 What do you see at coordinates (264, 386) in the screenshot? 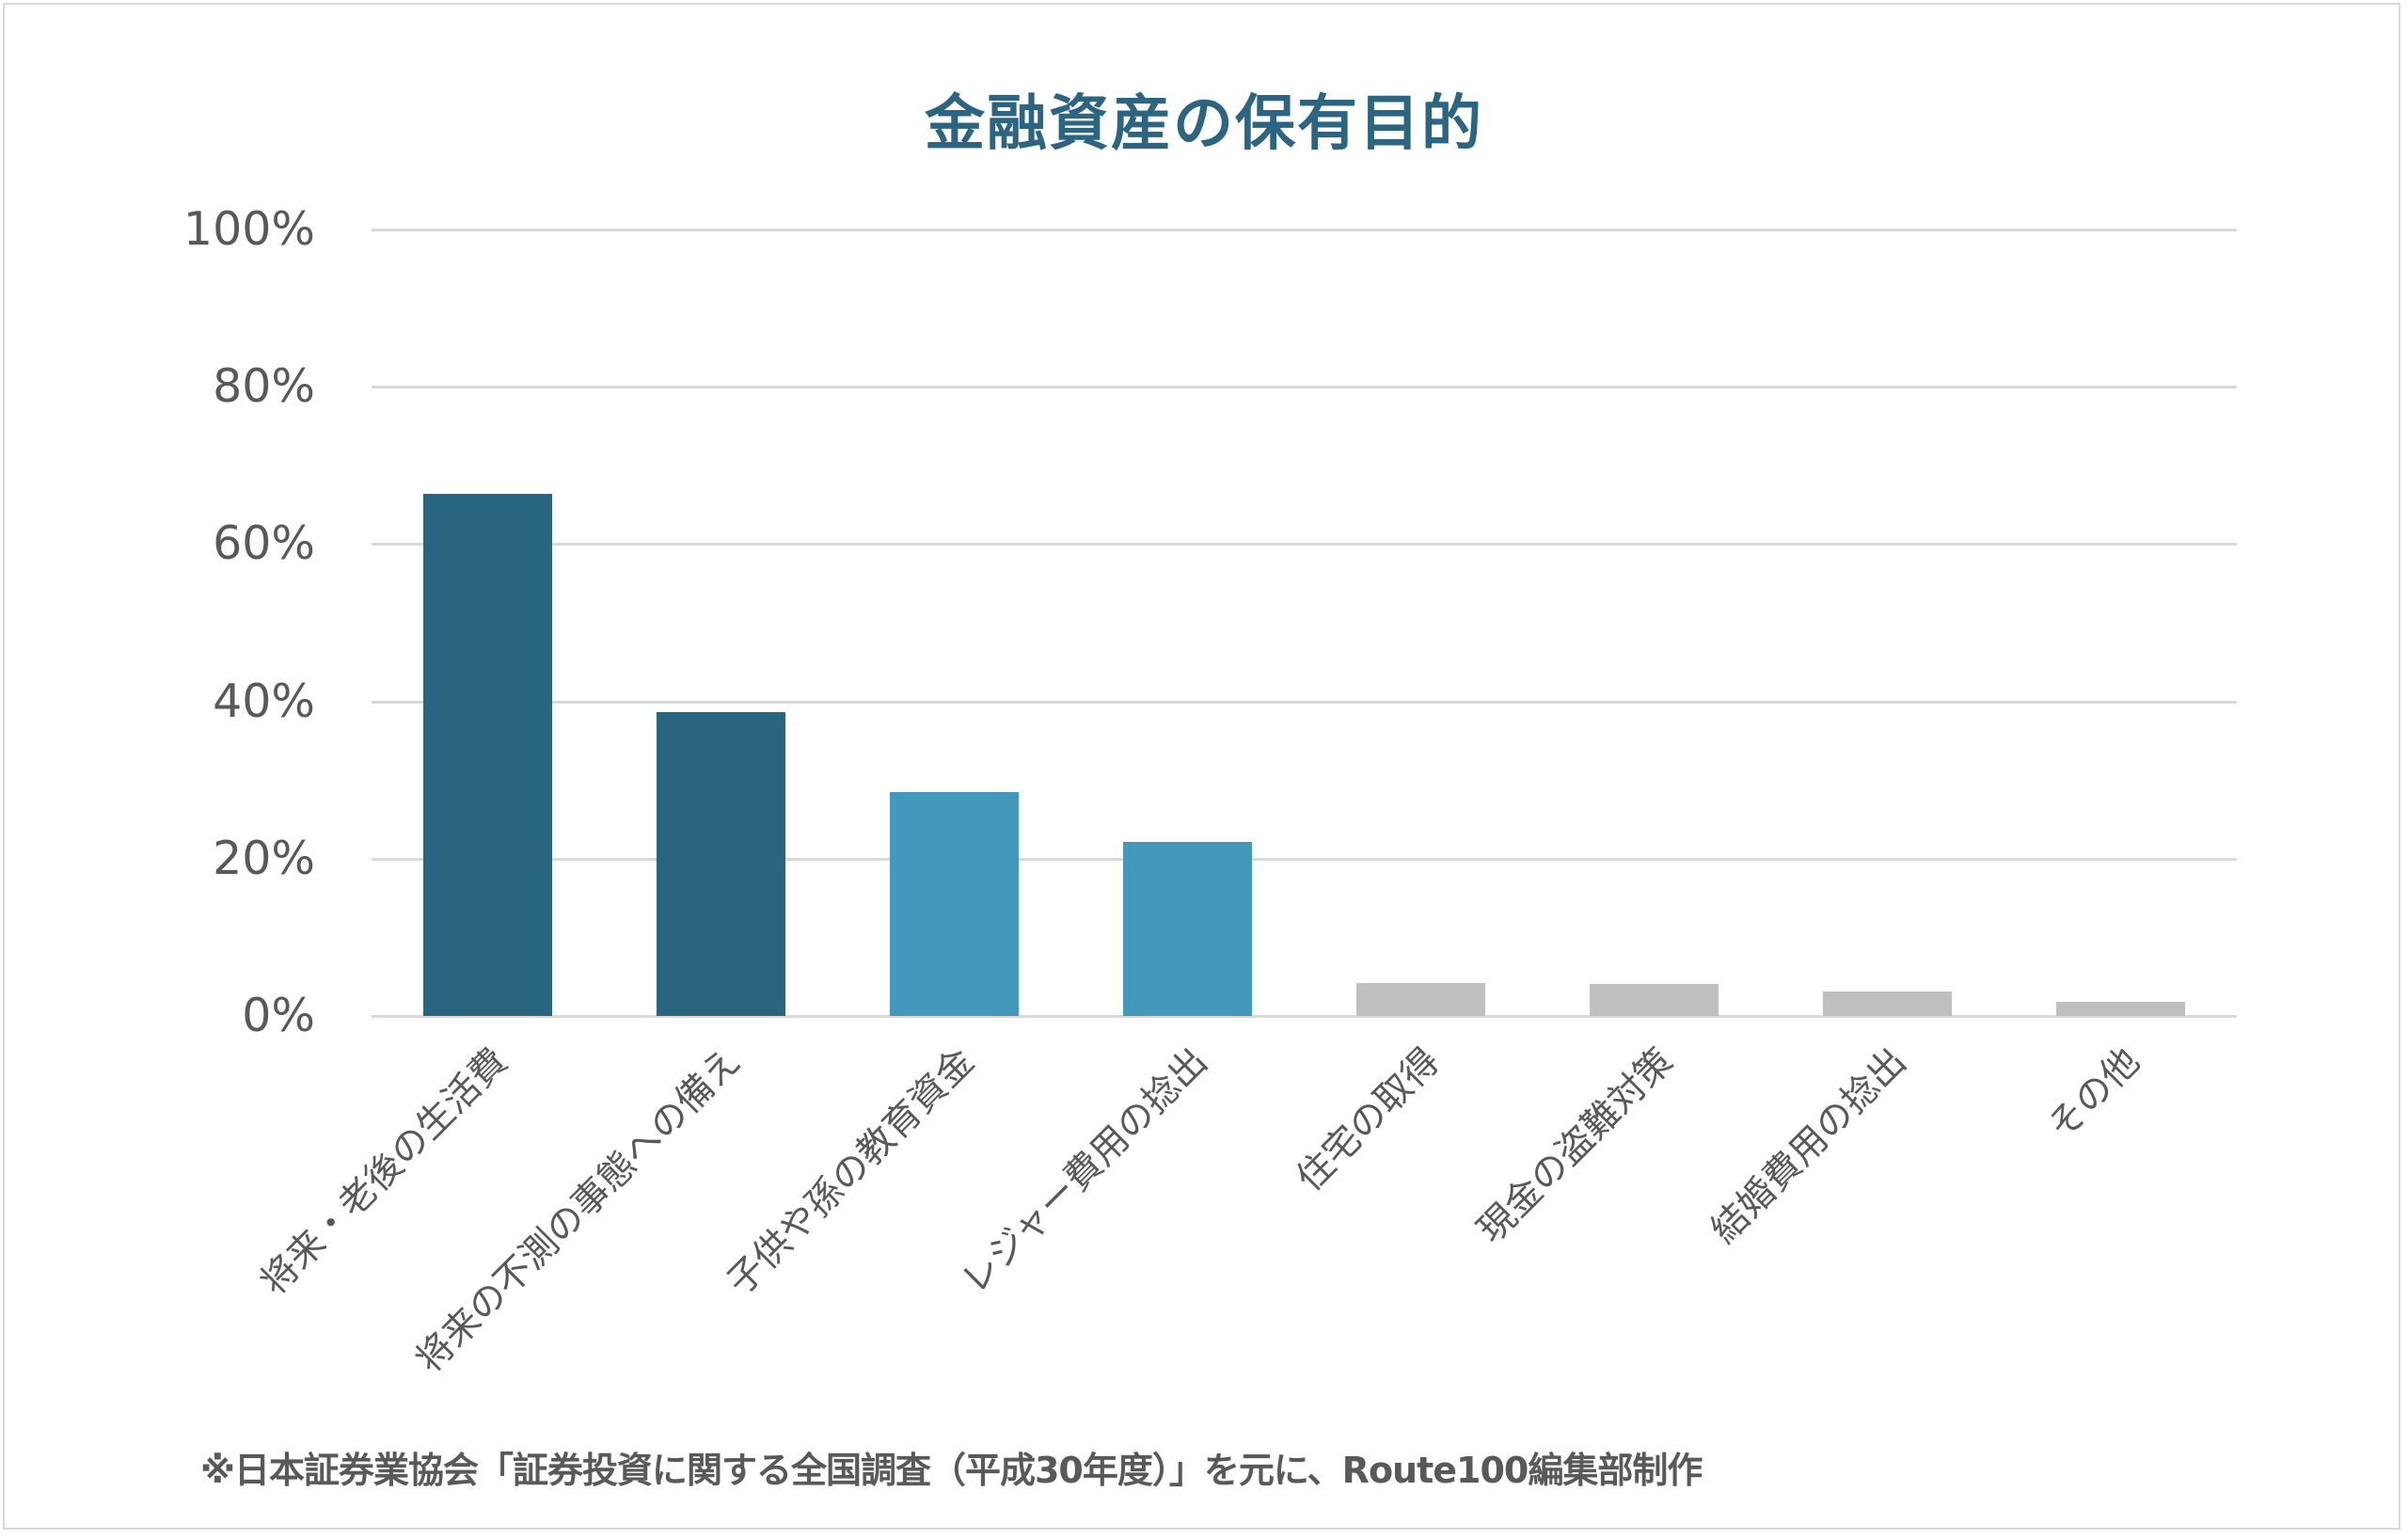
I see `y-tick-label: 80%` at bounding box center [264, 386].